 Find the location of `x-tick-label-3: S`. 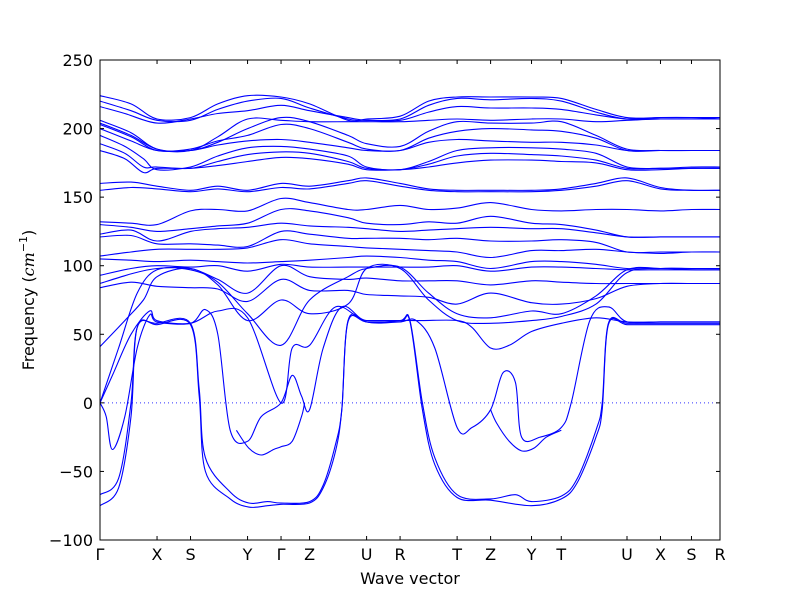

x-tick-label-3: S is located at coordinates (190, 554).